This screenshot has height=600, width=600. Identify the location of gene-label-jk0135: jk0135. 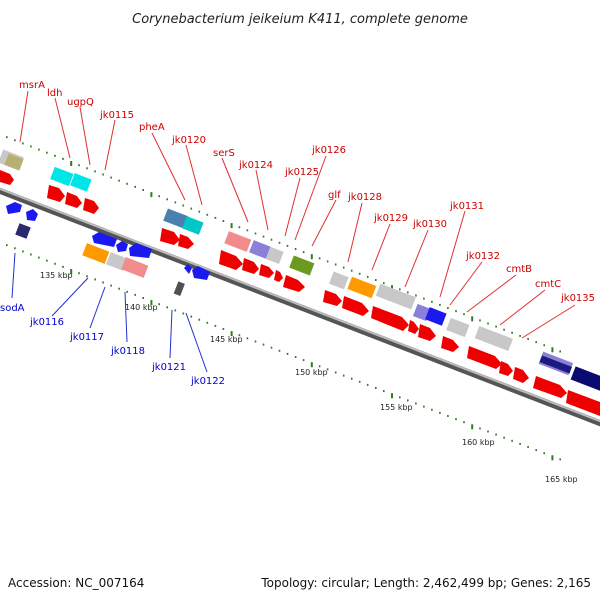
(577, 298).